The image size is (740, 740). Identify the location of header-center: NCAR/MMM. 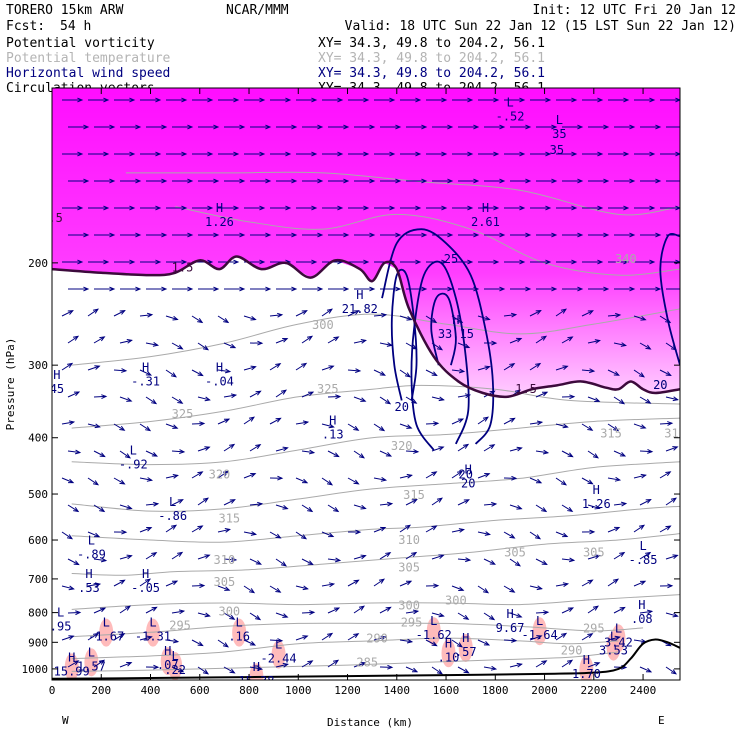
(257, 10).